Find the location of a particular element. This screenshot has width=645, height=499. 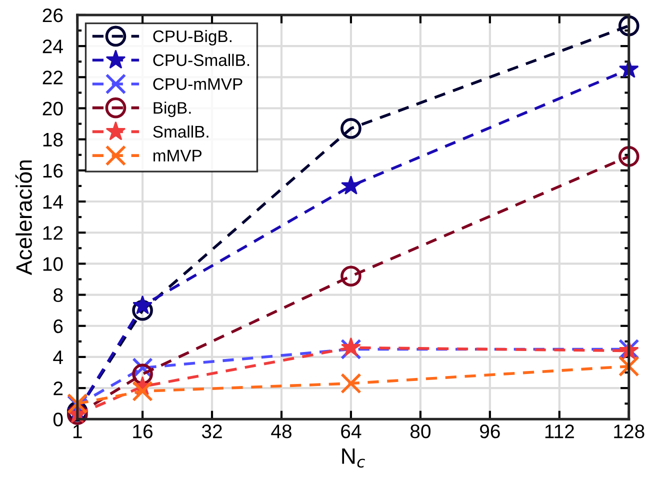

x-tick-label: 1 is located at coordinates (77, 431).